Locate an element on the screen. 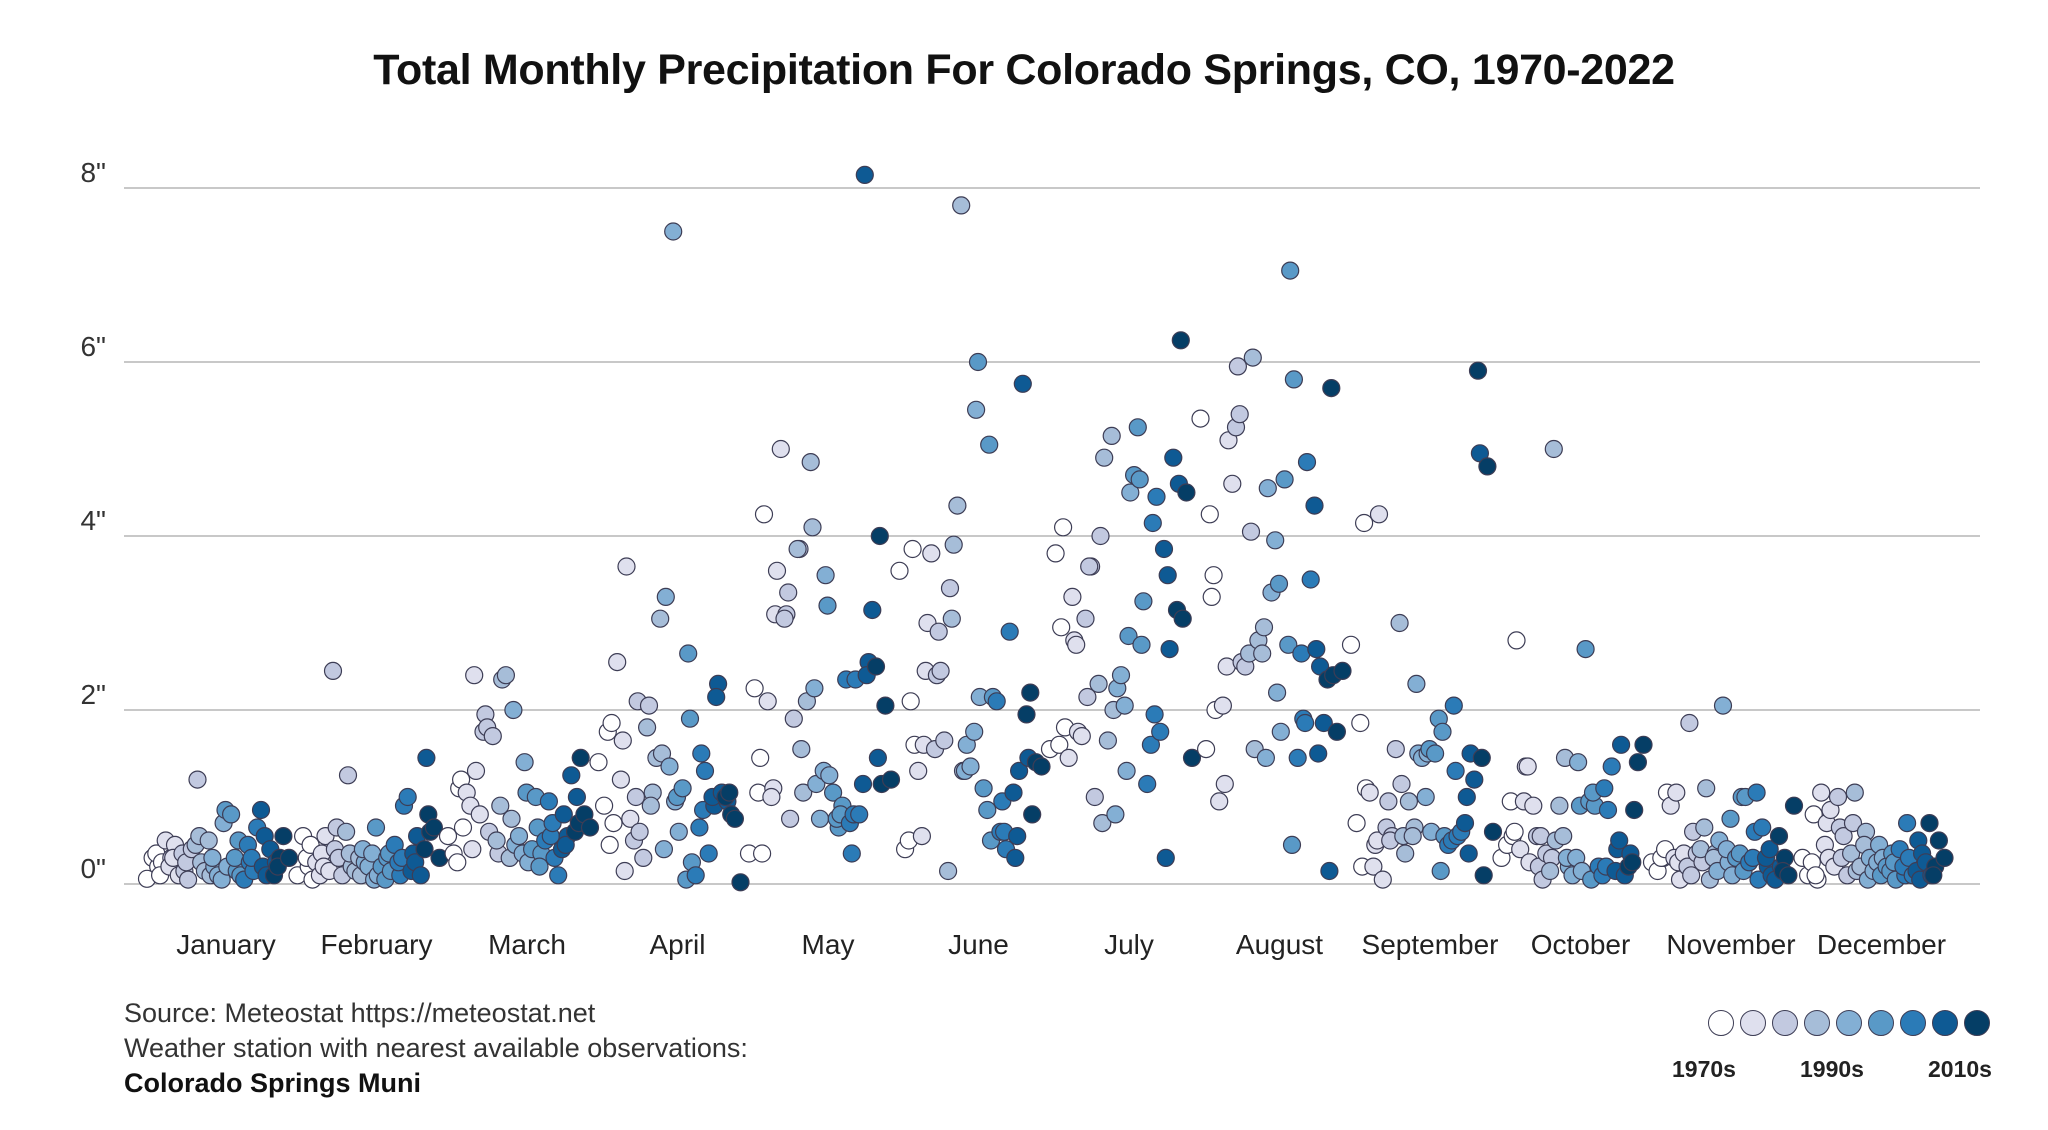  x-tick-label: October is located at coordinates (1581, 944).